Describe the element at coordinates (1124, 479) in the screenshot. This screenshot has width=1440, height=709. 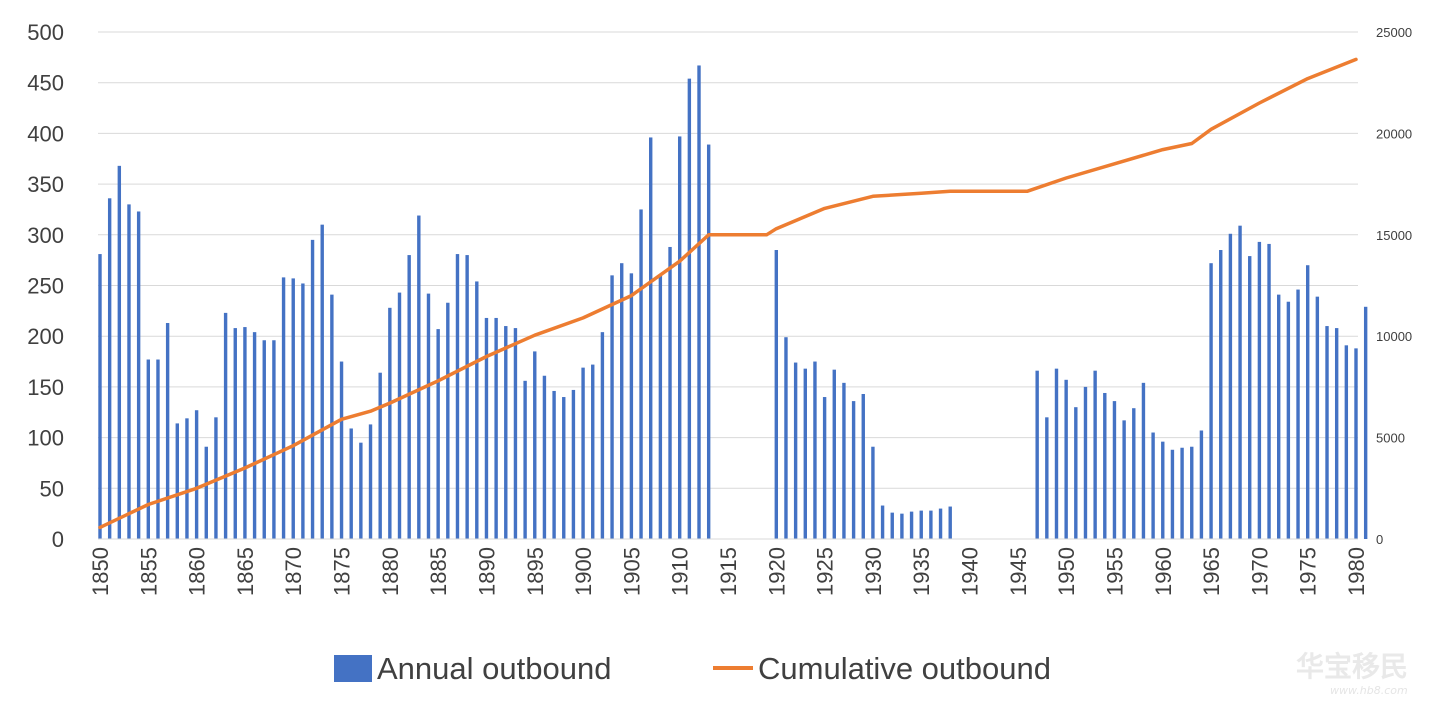
I see `bar-1956` at that location.